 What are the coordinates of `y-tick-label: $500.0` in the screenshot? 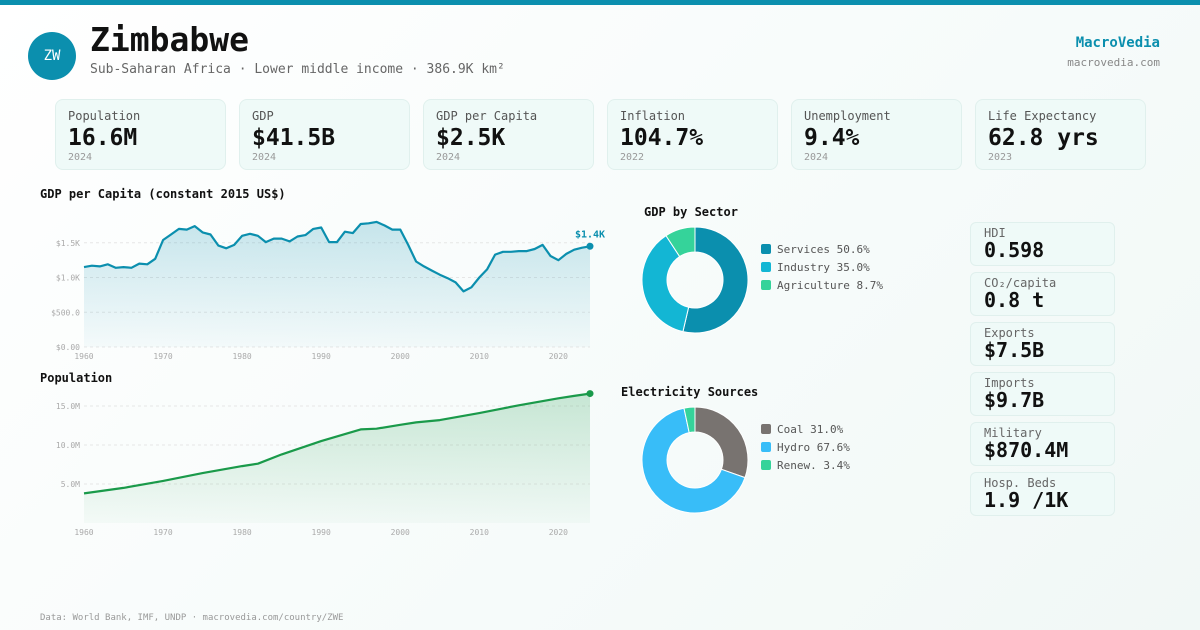 It's located at (65, 312).